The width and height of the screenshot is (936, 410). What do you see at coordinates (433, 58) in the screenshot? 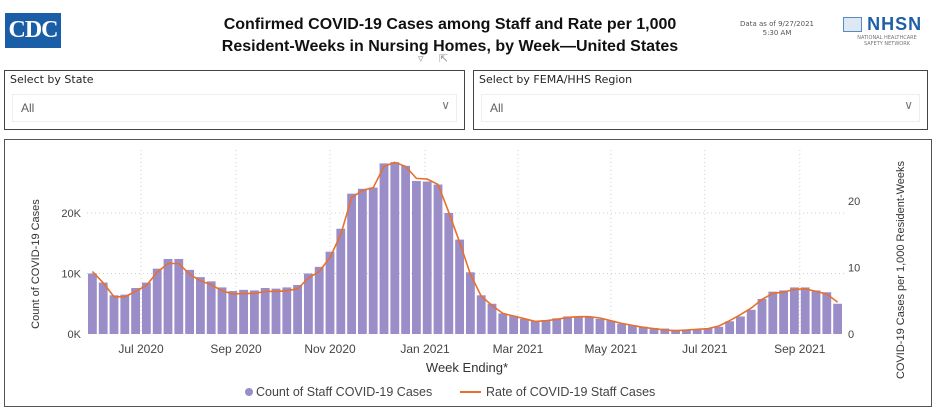
I see `visual-header-icons: ▿ ⇱` at bounding box center [433, 58].